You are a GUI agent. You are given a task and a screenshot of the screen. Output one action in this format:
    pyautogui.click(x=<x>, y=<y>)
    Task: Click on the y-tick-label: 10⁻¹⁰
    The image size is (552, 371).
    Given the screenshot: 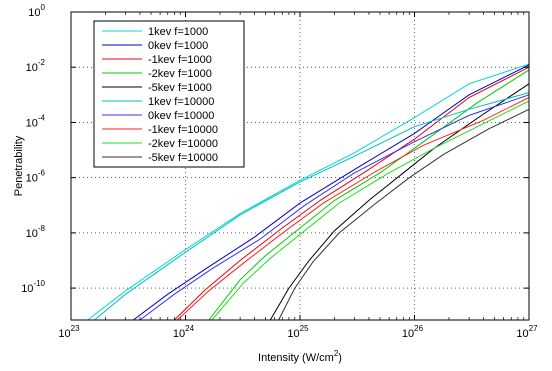 What is the action you would take?
    pyautogui.click(x=33, y=287)
    